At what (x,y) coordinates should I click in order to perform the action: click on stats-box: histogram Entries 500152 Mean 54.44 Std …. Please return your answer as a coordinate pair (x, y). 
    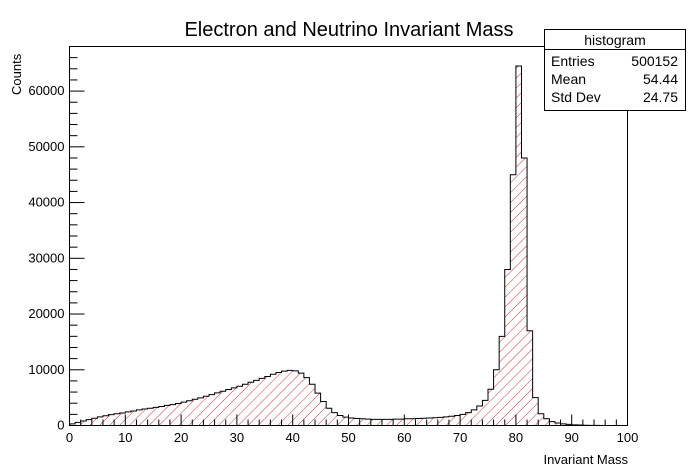
    Looking at the image, I should click on (615, 70).